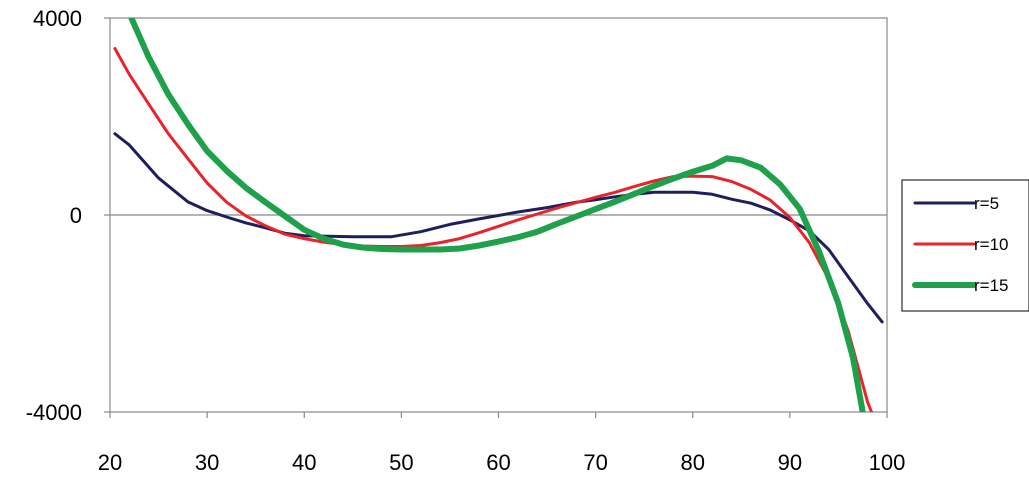 The width and height of the screenshot is (1029, 478). I want to click on x-tick-label: 60, so click(498, 462).